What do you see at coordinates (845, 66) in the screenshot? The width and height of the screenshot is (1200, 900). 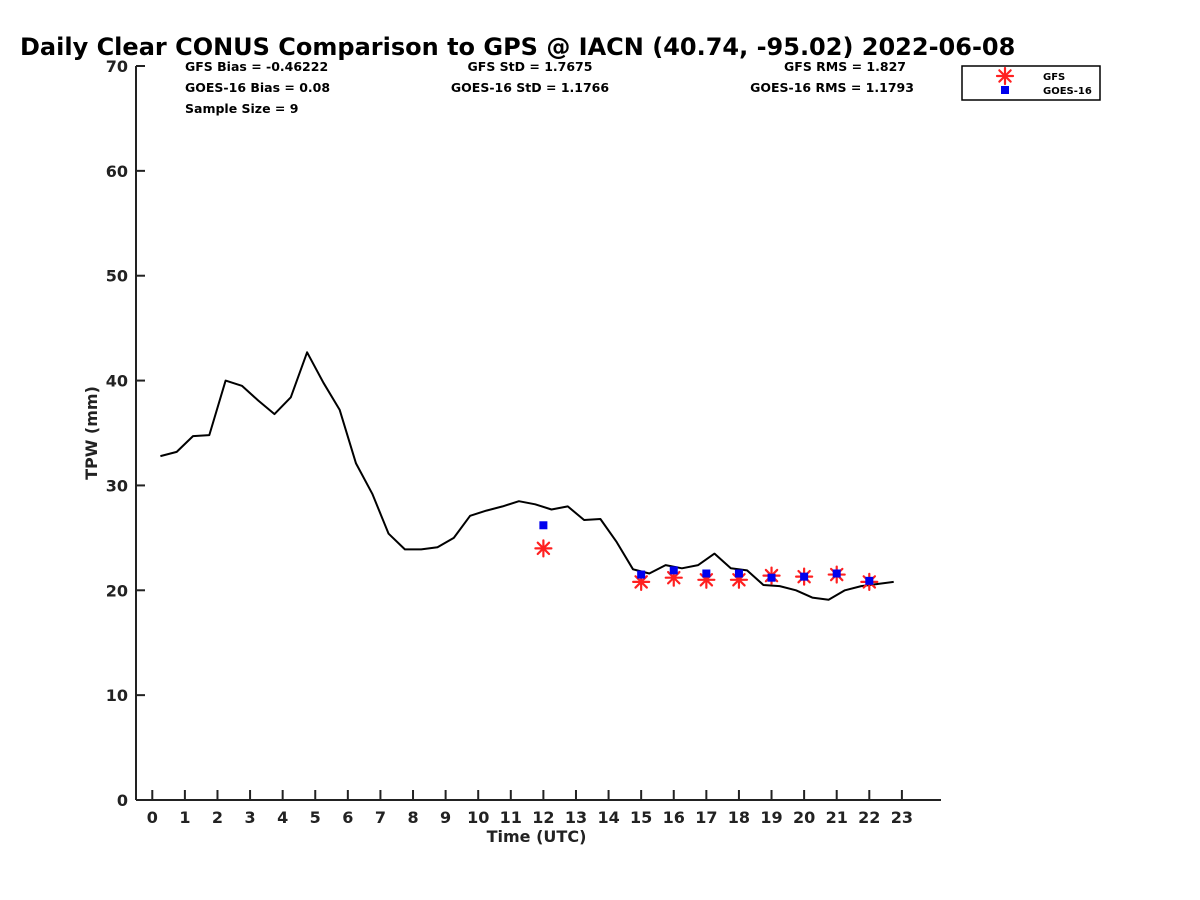 I see `gfs-rms-text: GFS RMS = 1.827` at bounding box center [845, 66].